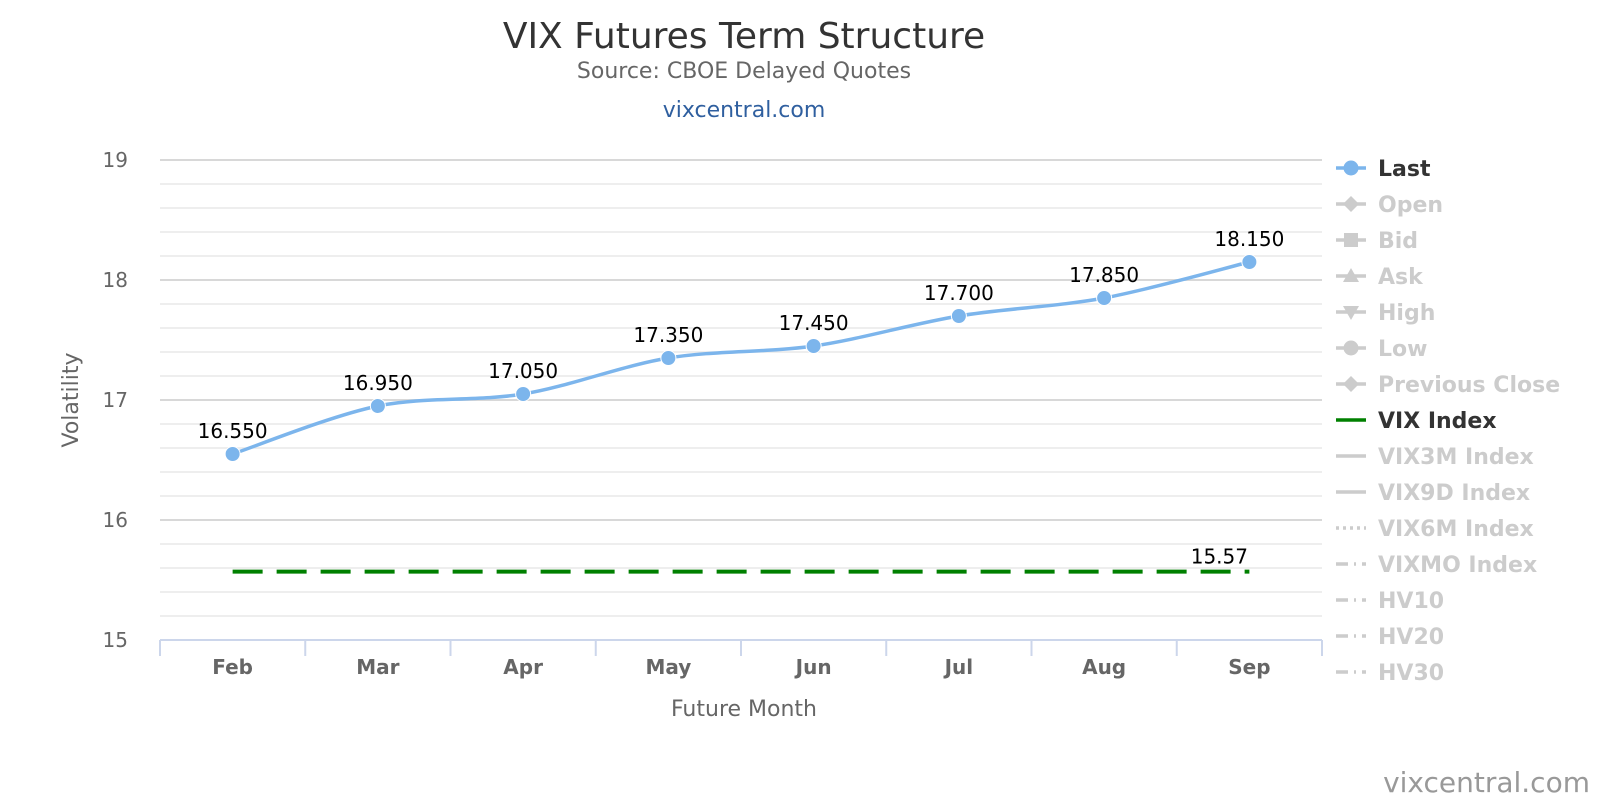  I want to click on vixcentral-link: vixcentral.com, so click(744, 110).